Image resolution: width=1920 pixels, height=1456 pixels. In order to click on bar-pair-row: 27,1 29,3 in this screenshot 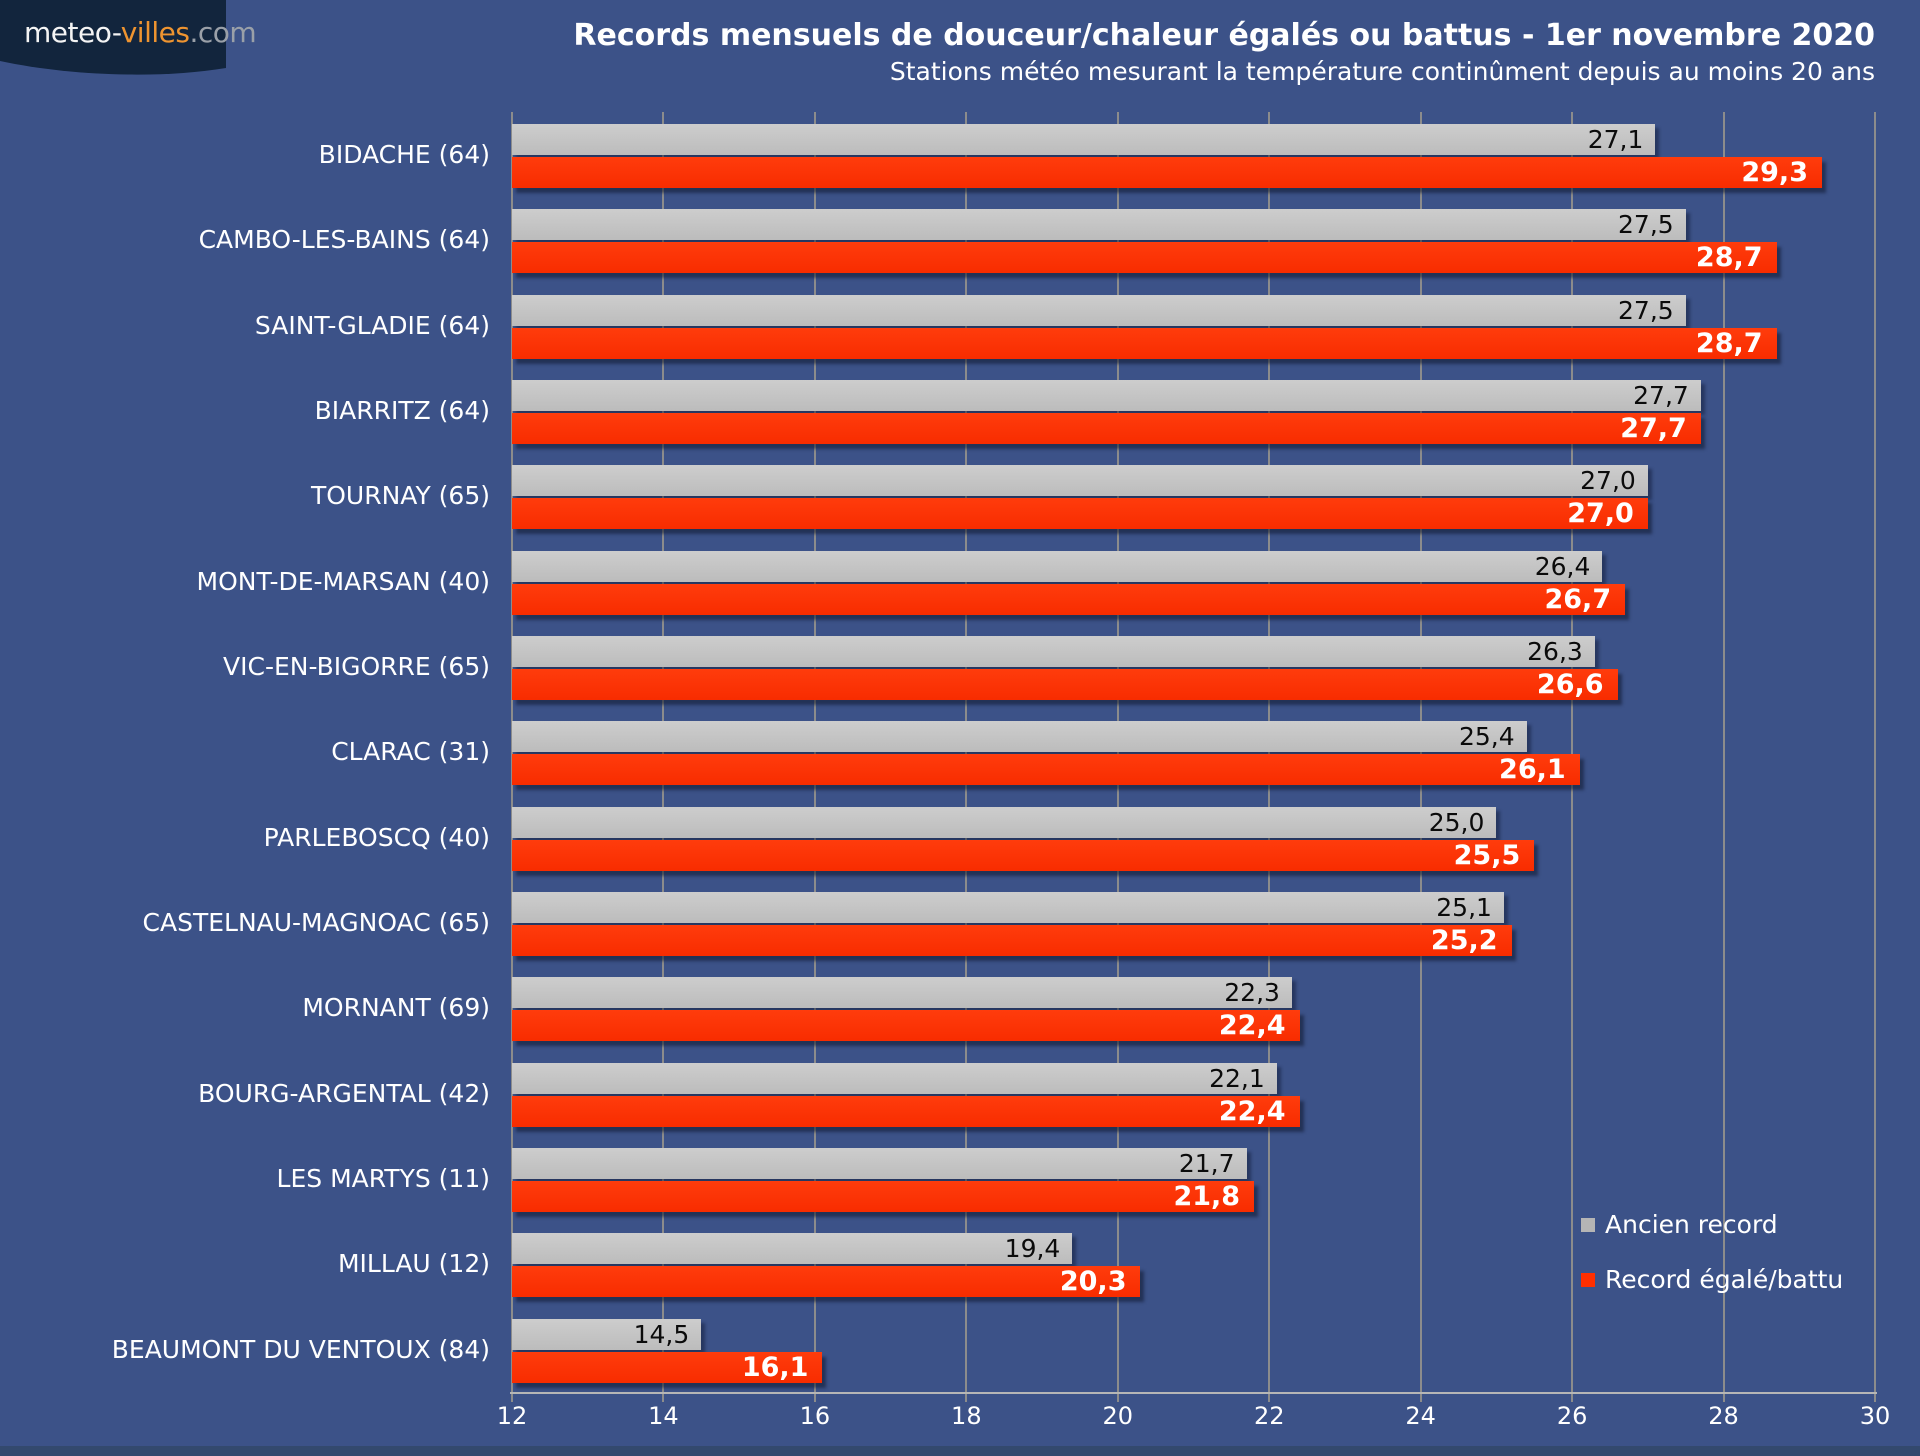, I will do `click(1193, 154)`.